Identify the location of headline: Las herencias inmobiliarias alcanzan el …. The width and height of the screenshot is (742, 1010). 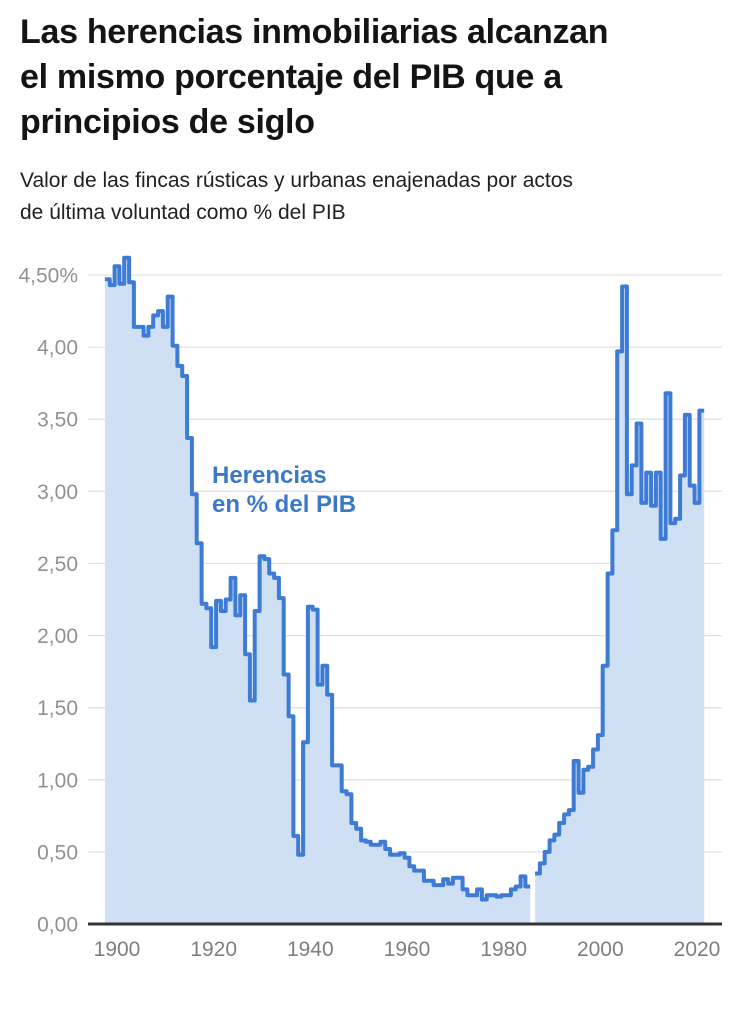
(371, 77).